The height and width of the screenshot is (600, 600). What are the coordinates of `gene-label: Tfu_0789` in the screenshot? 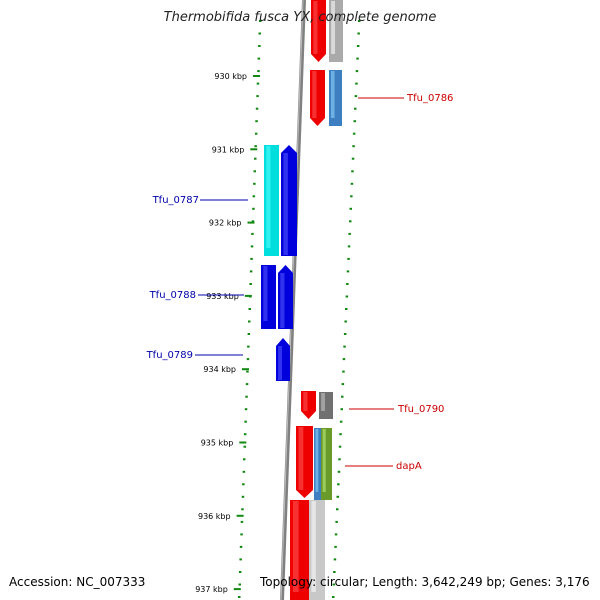 It's located at (169, 355).